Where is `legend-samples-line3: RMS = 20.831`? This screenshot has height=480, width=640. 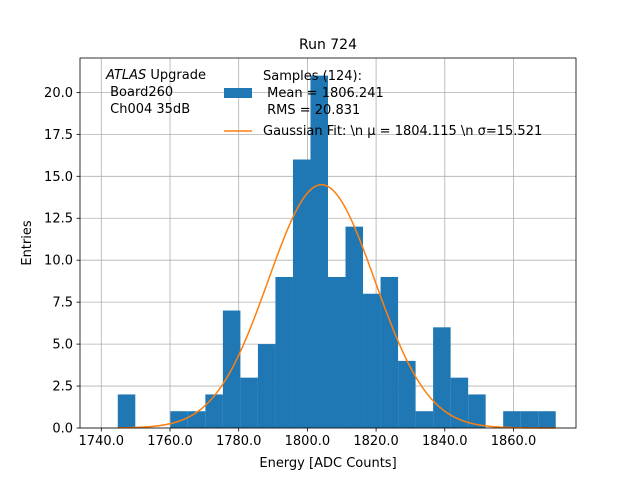
legend-samples-line3: RMS = 20.831 is located at coordinates (311, 110).